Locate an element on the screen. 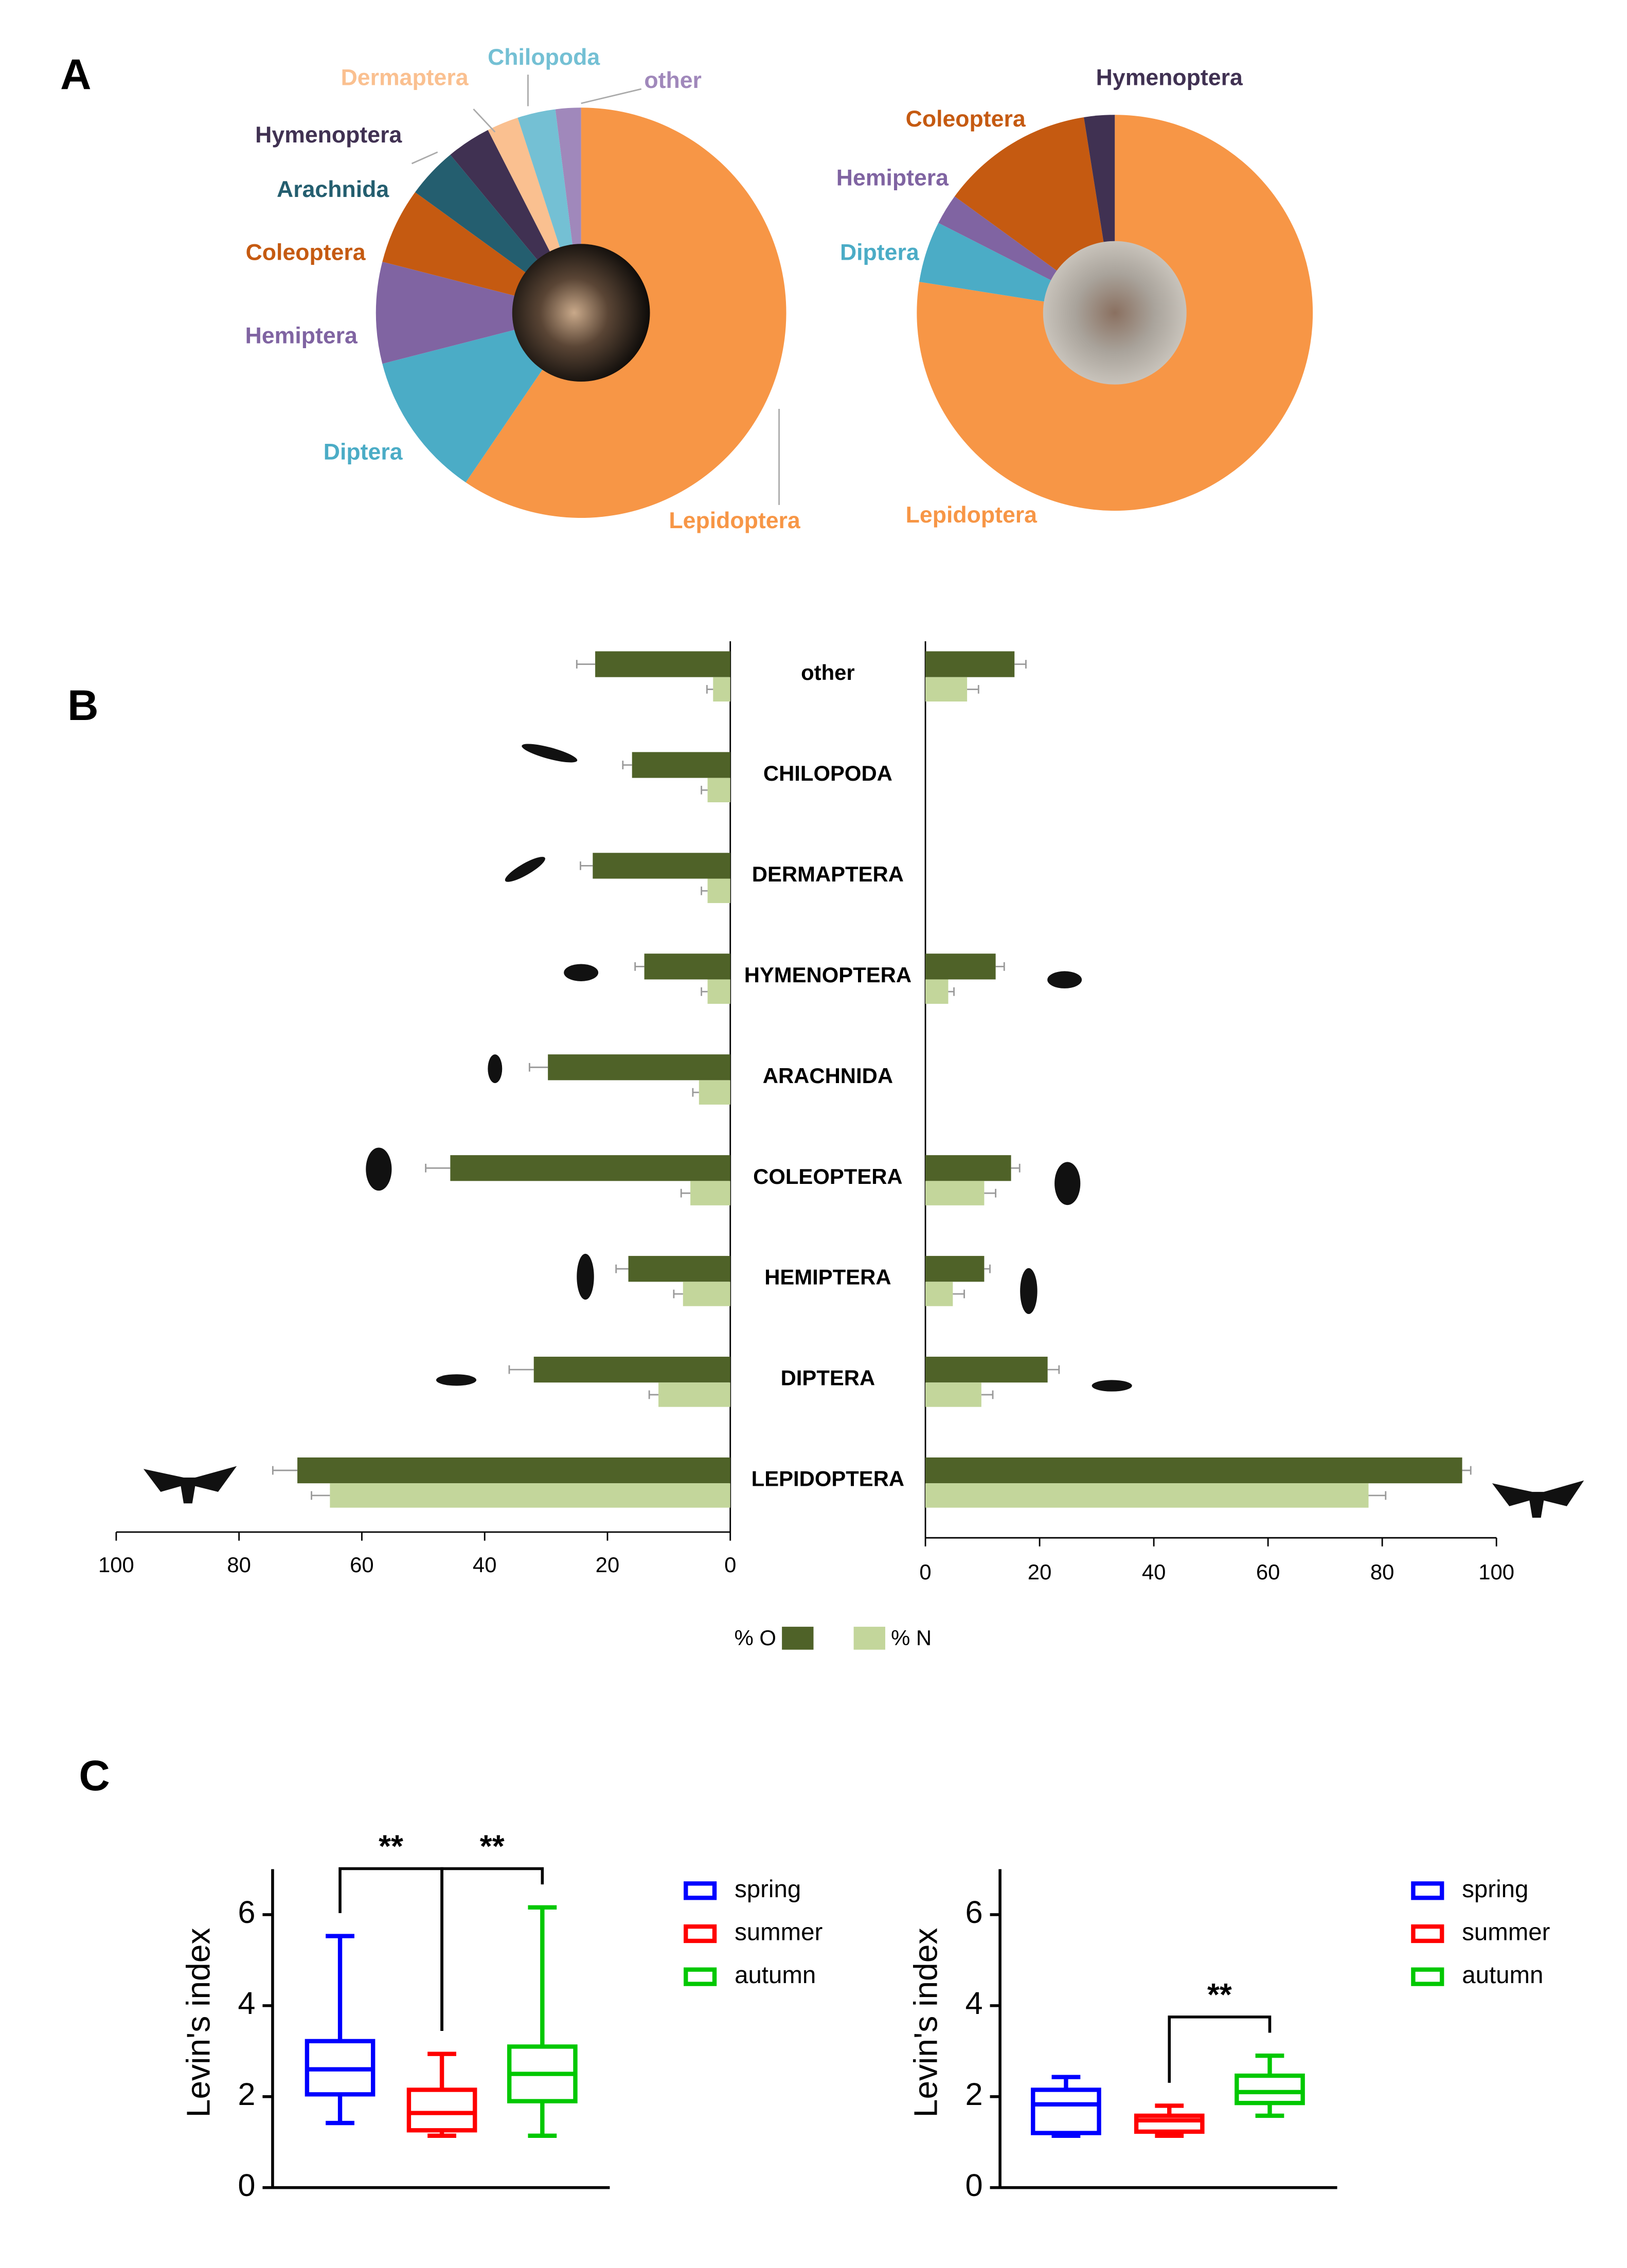 This screenshot has height=2268, width=1627. slice-label: Coleoptera is located at coordinates (966, 119).